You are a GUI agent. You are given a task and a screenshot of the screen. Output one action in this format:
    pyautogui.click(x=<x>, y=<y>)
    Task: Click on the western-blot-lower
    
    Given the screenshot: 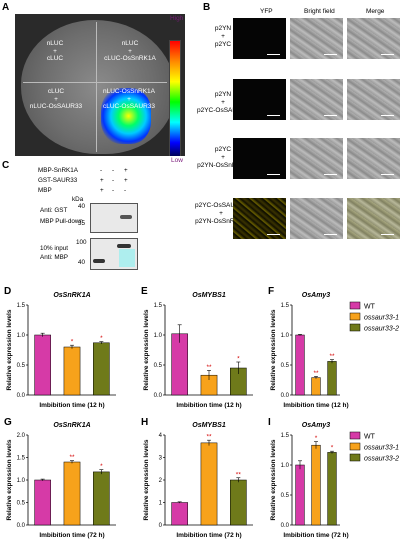 What is the action you would take?
    pyautogui.click(x=114, y=254)
    